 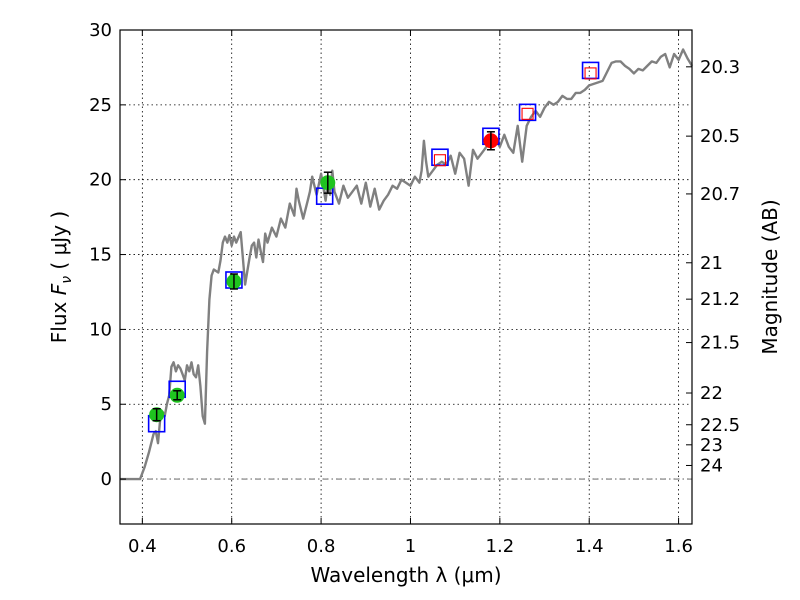 What do you see at coordinates (321, 546) in the screenshot?
I see `x-tick-label: 0.8` at bounding box center [321, 546].